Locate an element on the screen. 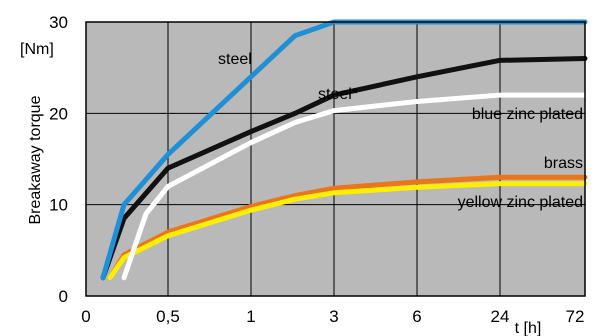 The image size is (598, 336). series-label-3: brass is located at coordinates (563, 163).